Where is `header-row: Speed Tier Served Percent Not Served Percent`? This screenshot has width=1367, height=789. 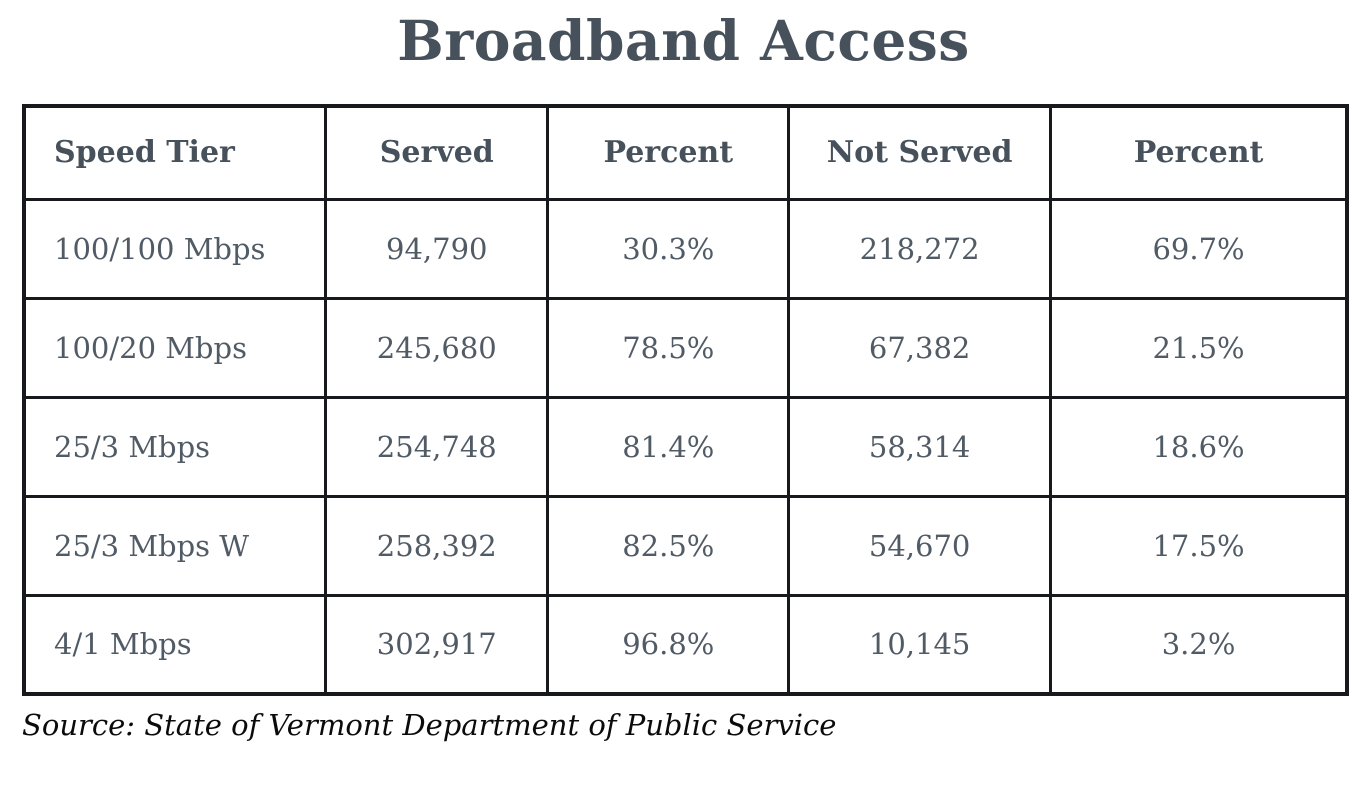
header-row: Speed Tier Served Percent Not Served Percent is located at coordinates (685, 152).